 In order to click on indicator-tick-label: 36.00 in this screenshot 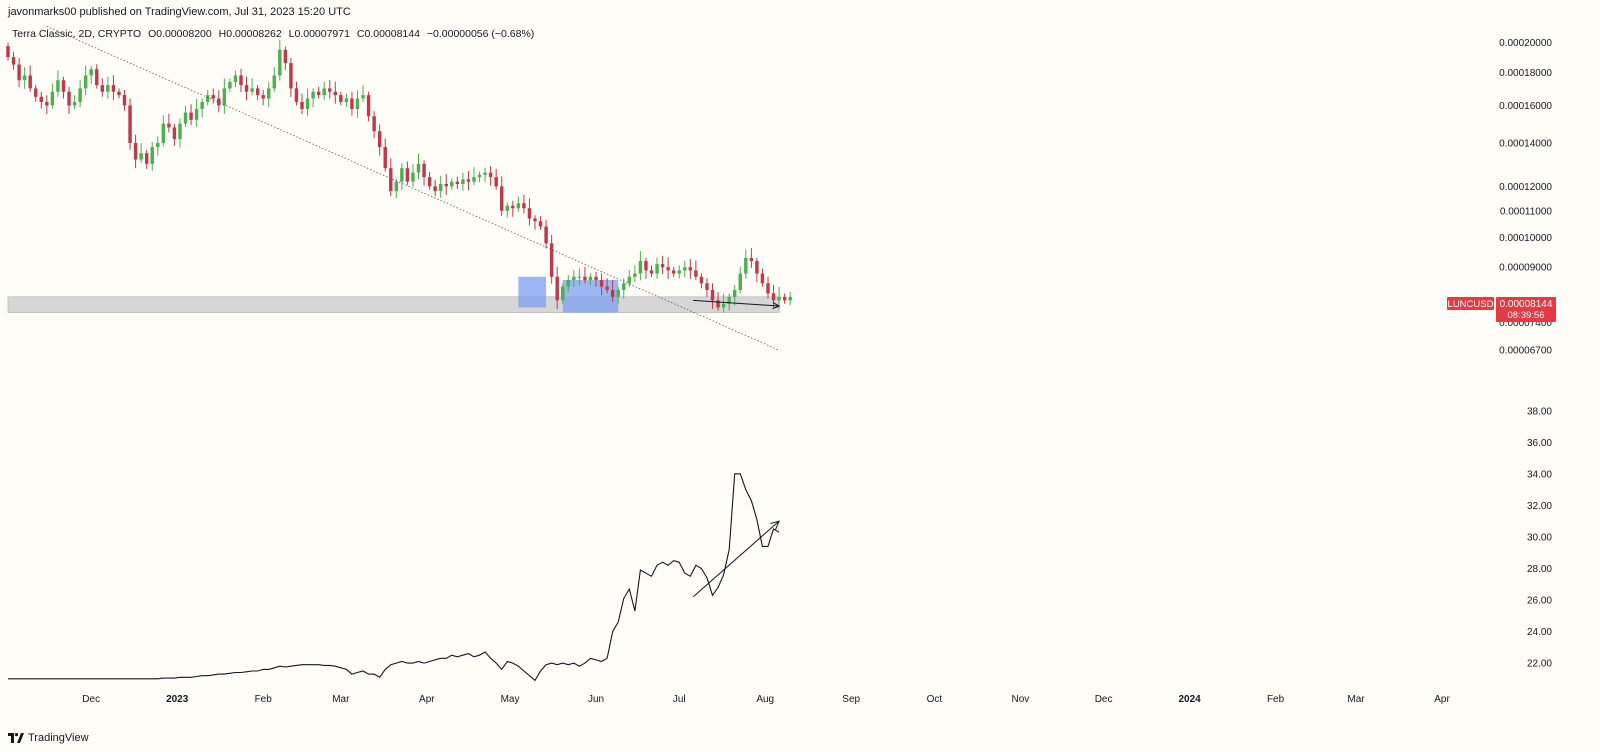, I will do `click(1539, 443)`.